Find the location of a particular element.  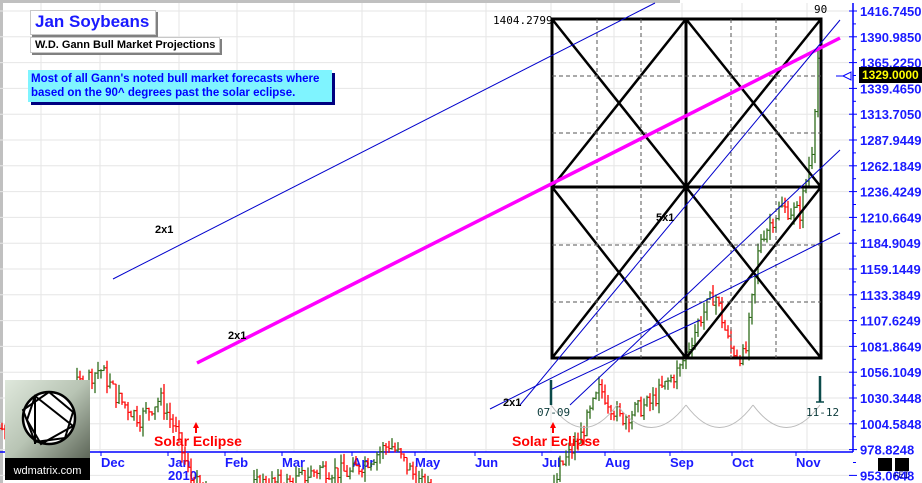

svg-text: 978.8248 is located at coordinates (887, 450).